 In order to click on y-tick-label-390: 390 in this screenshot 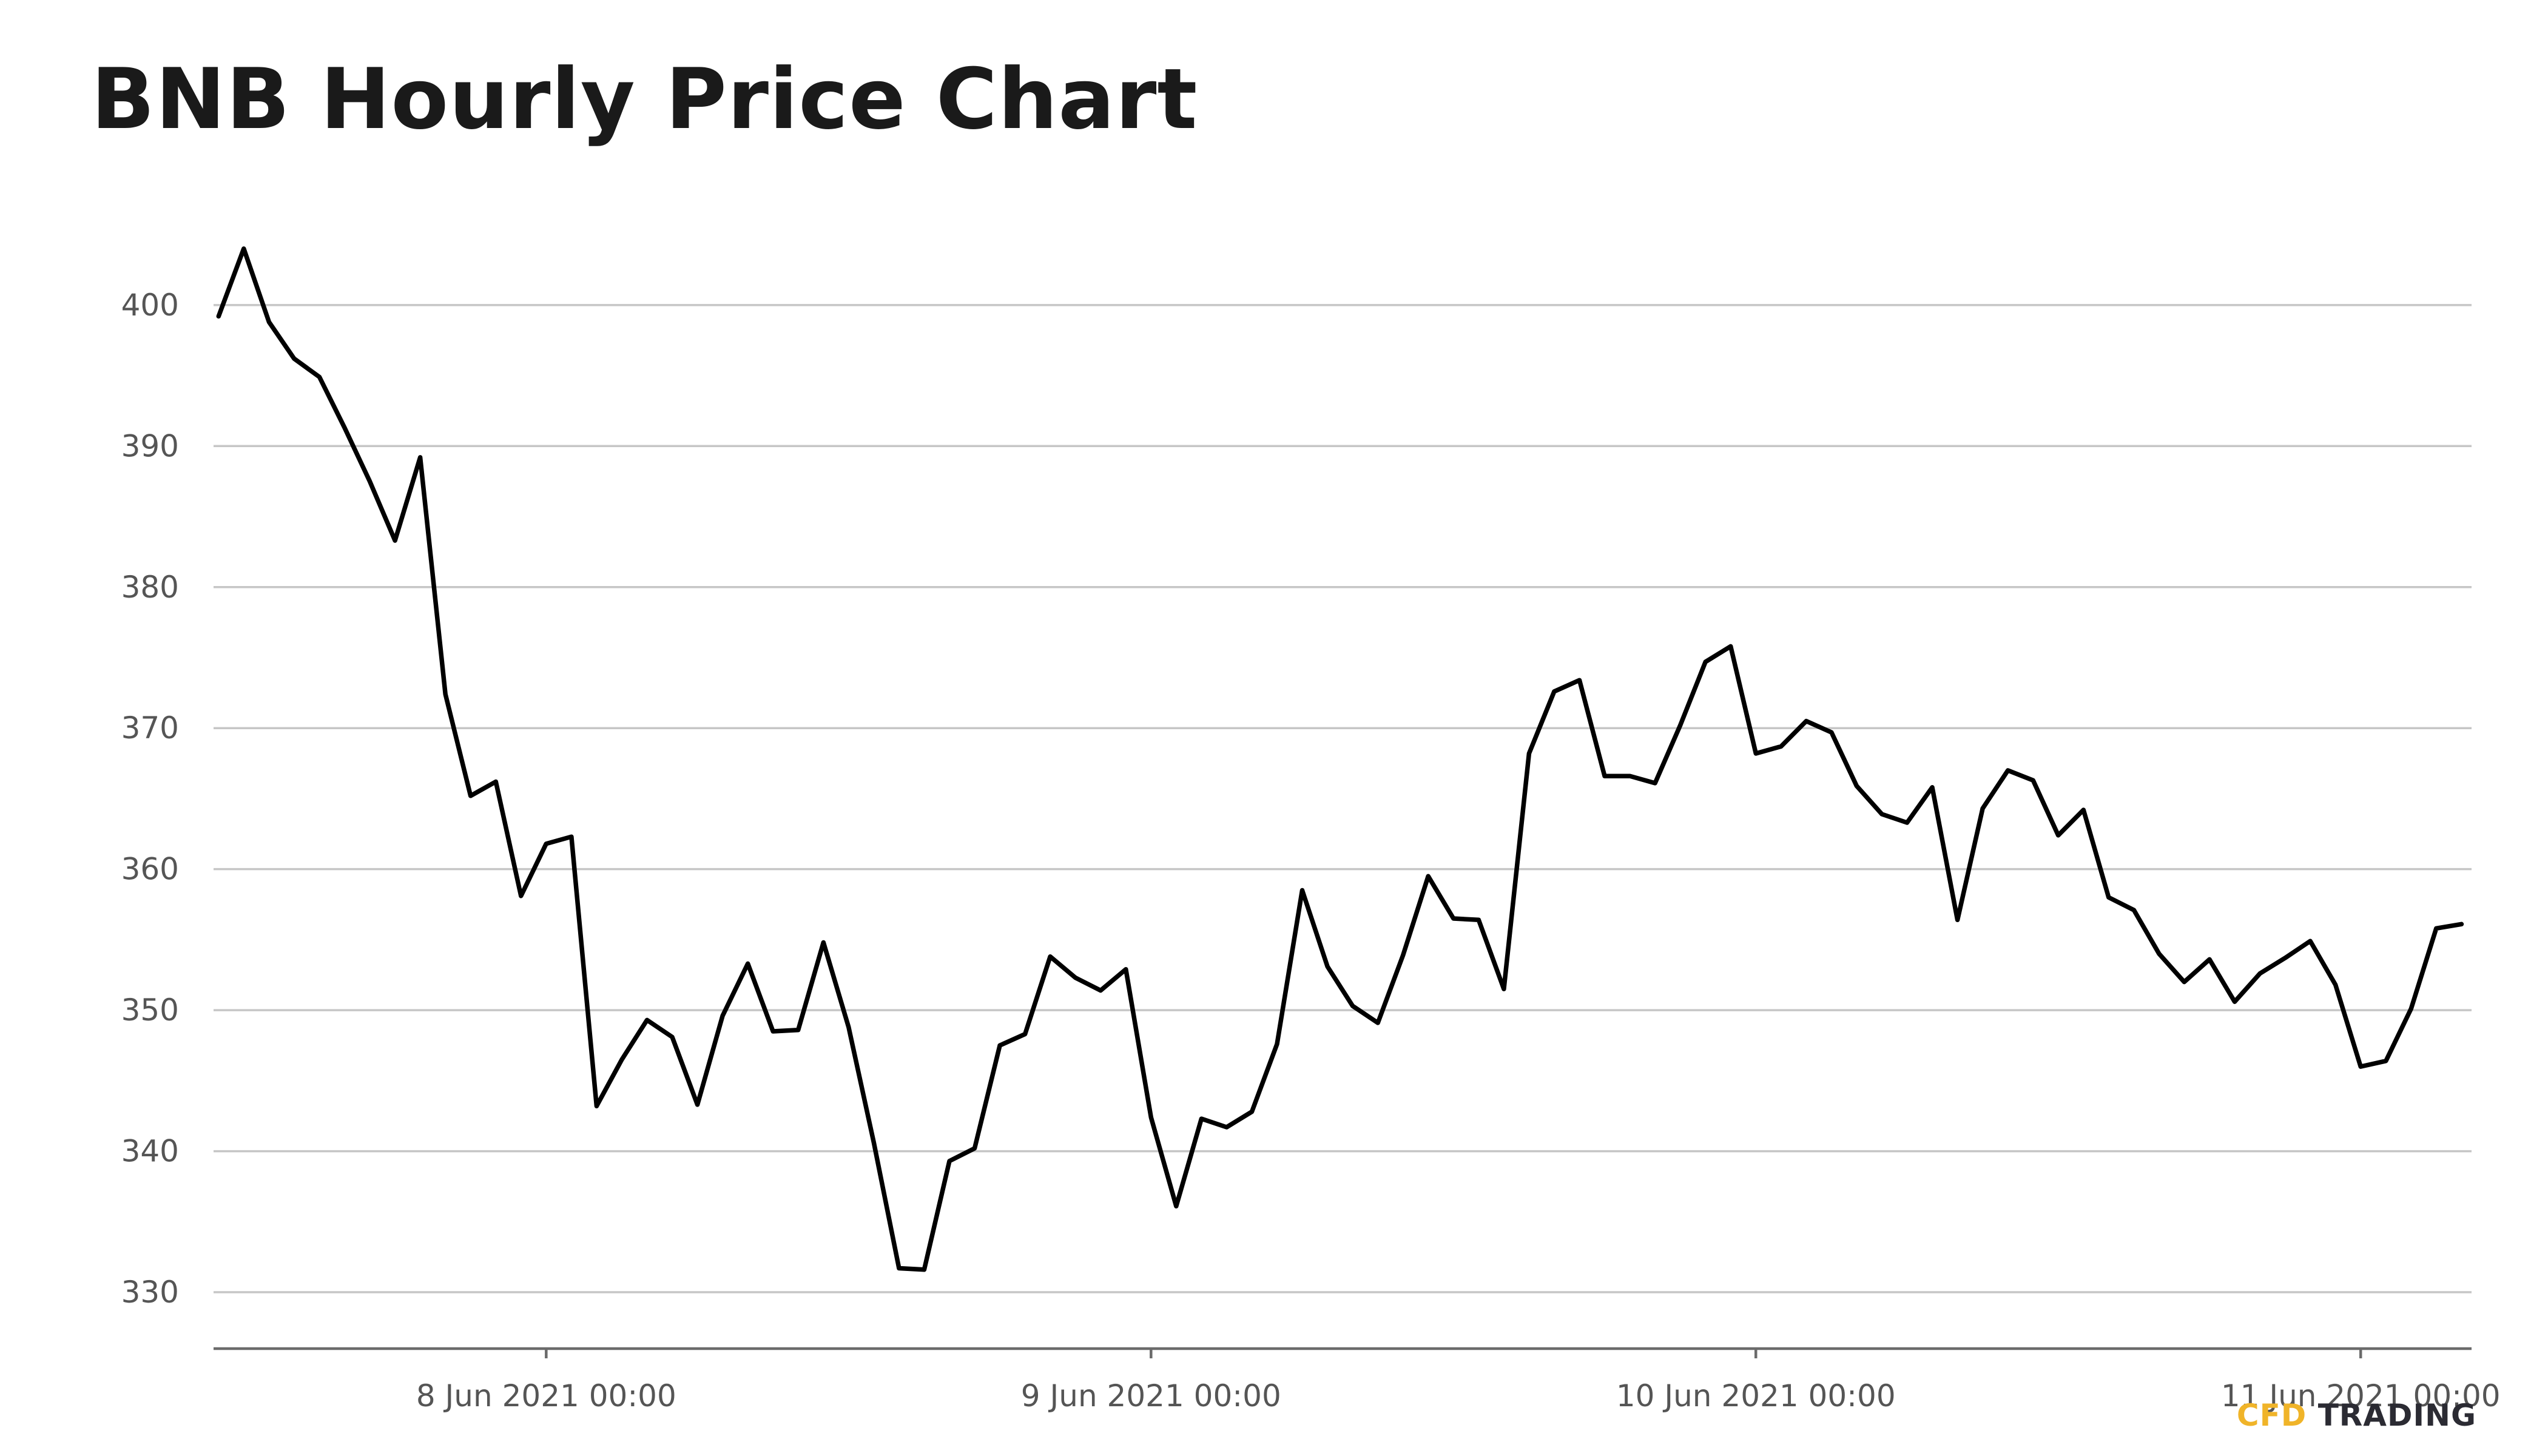, I will do `click(150, 445)`.